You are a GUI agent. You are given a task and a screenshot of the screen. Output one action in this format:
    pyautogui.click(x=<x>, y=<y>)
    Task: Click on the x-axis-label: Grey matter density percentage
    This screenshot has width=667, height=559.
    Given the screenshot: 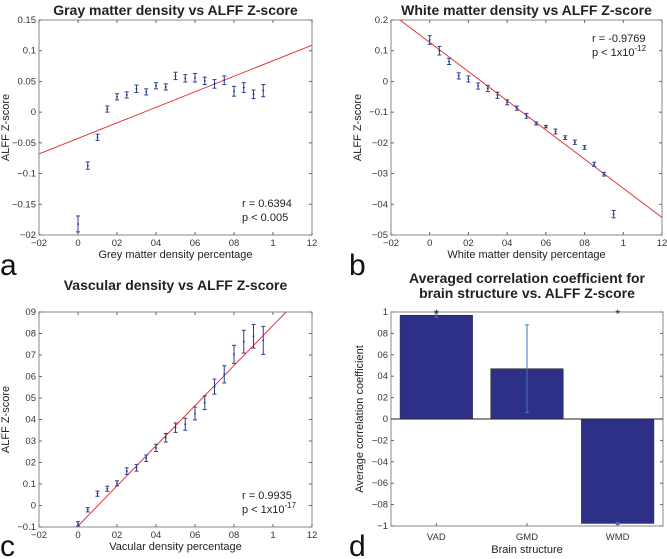 What is the action you would take?
    pyautogui.click(x=175, y=255)
    